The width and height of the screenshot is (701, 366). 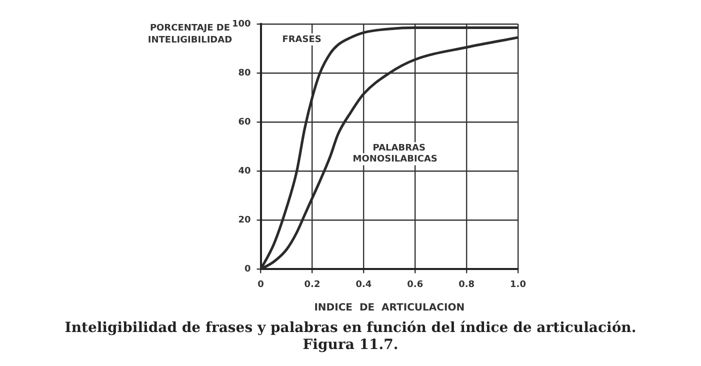 What do you see at coordinates (261, 285) in the screenshot?
I see `x-tick-label: 0` at bounding box center [261, 285].